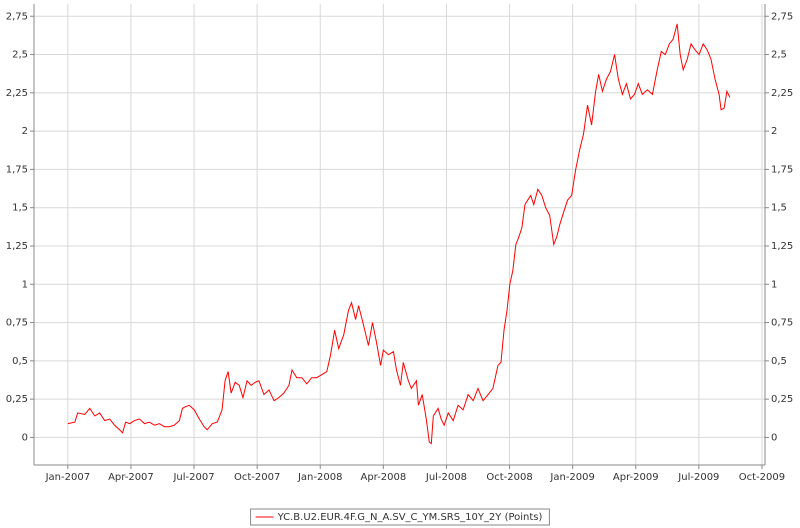  Describe the element at coordinates (17, 169) in the screenshot. I see `y-tick-label: 1,75` at that location.